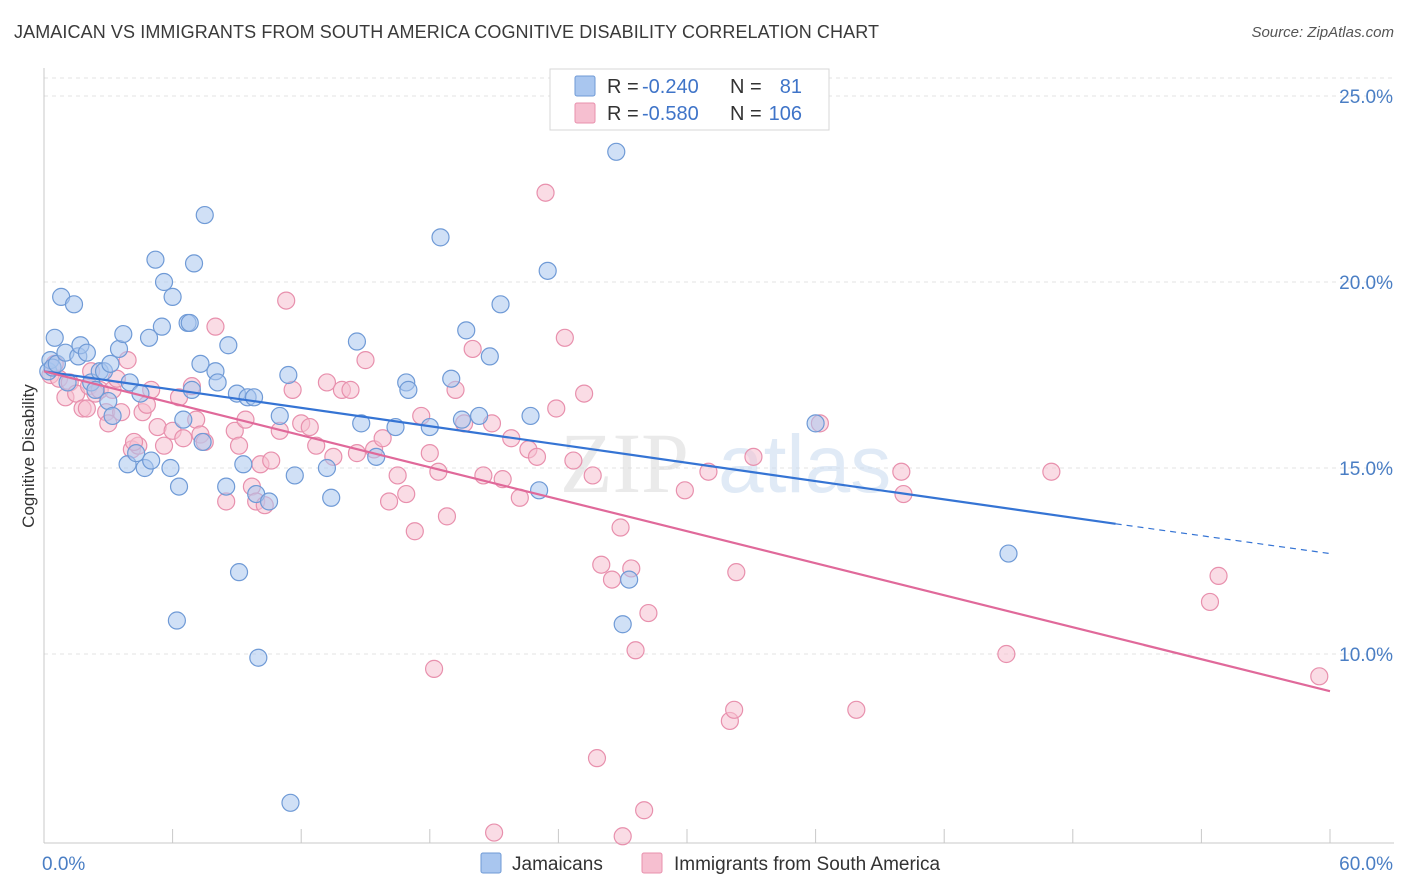 The height and width of the screenshot is (892, 1406). I want to click on bottom-legend-swatch-immigrants-south-america, so click(652, 863).